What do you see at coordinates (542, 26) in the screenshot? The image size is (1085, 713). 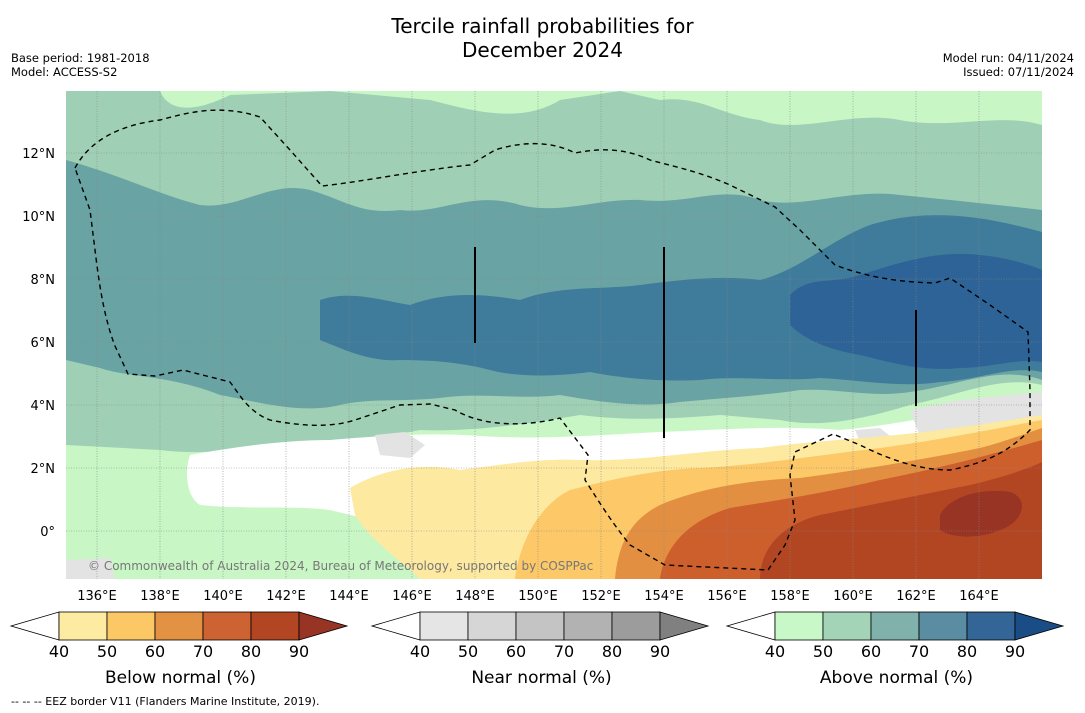 I see `title-line-1: Tercile rainfall probabilities for` at bounding box center [542, 26].